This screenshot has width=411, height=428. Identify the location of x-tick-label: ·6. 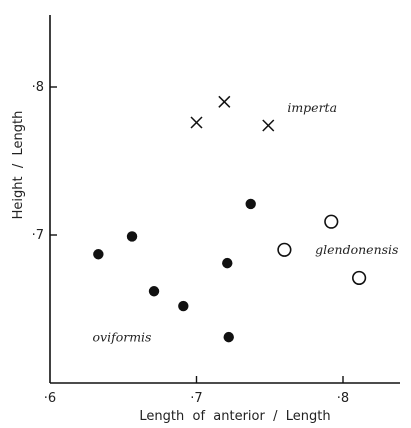
(50, 398).